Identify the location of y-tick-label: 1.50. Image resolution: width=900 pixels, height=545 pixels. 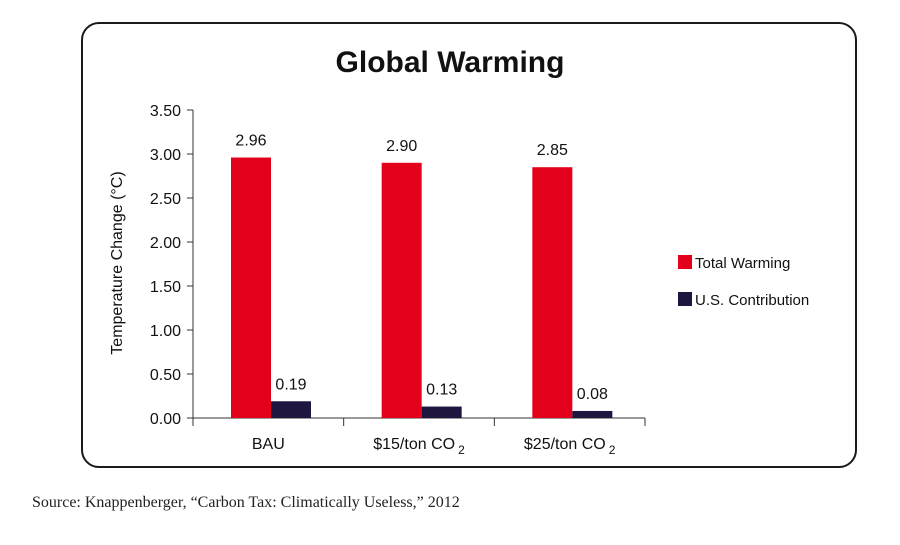
(165, 287).